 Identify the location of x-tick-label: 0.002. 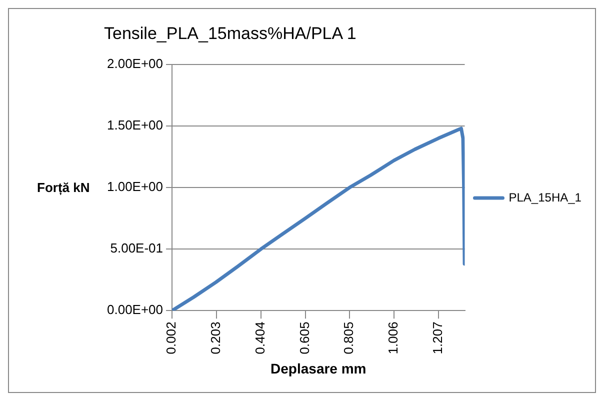
(171, 338).